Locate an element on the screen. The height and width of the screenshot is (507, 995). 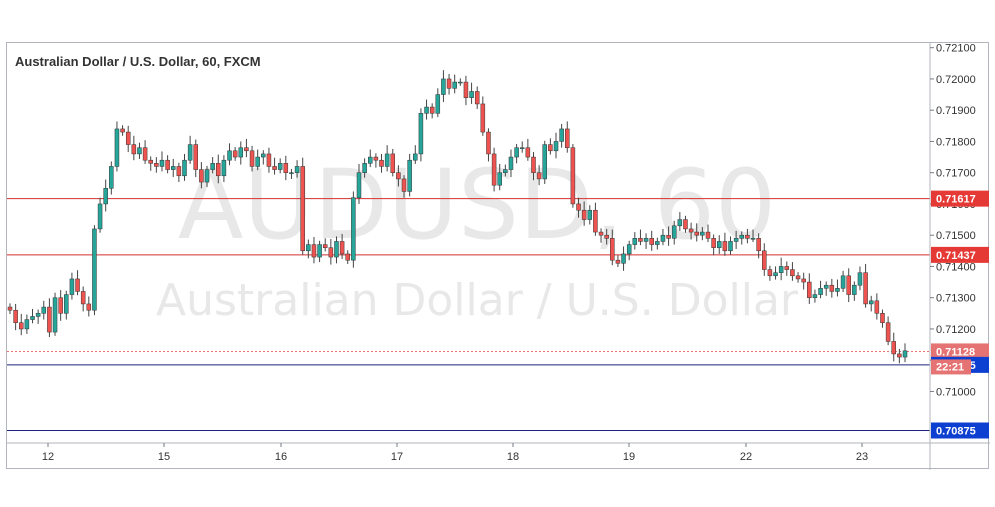
y-tick-label: 0.71400 is located at coordinates (956, 267).